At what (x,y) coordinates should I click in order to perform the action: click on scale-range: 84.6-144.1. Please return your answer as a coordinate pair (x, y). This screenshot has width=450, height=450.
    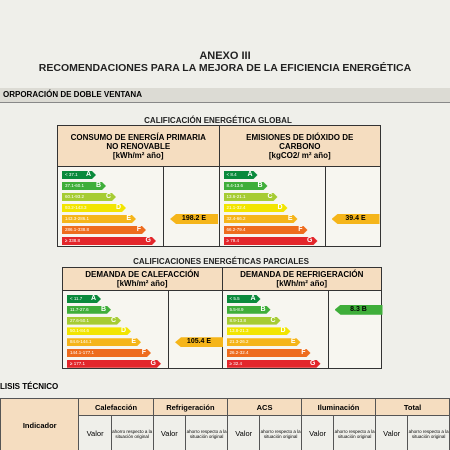
    Looking at the image, I should click on (81, 342).